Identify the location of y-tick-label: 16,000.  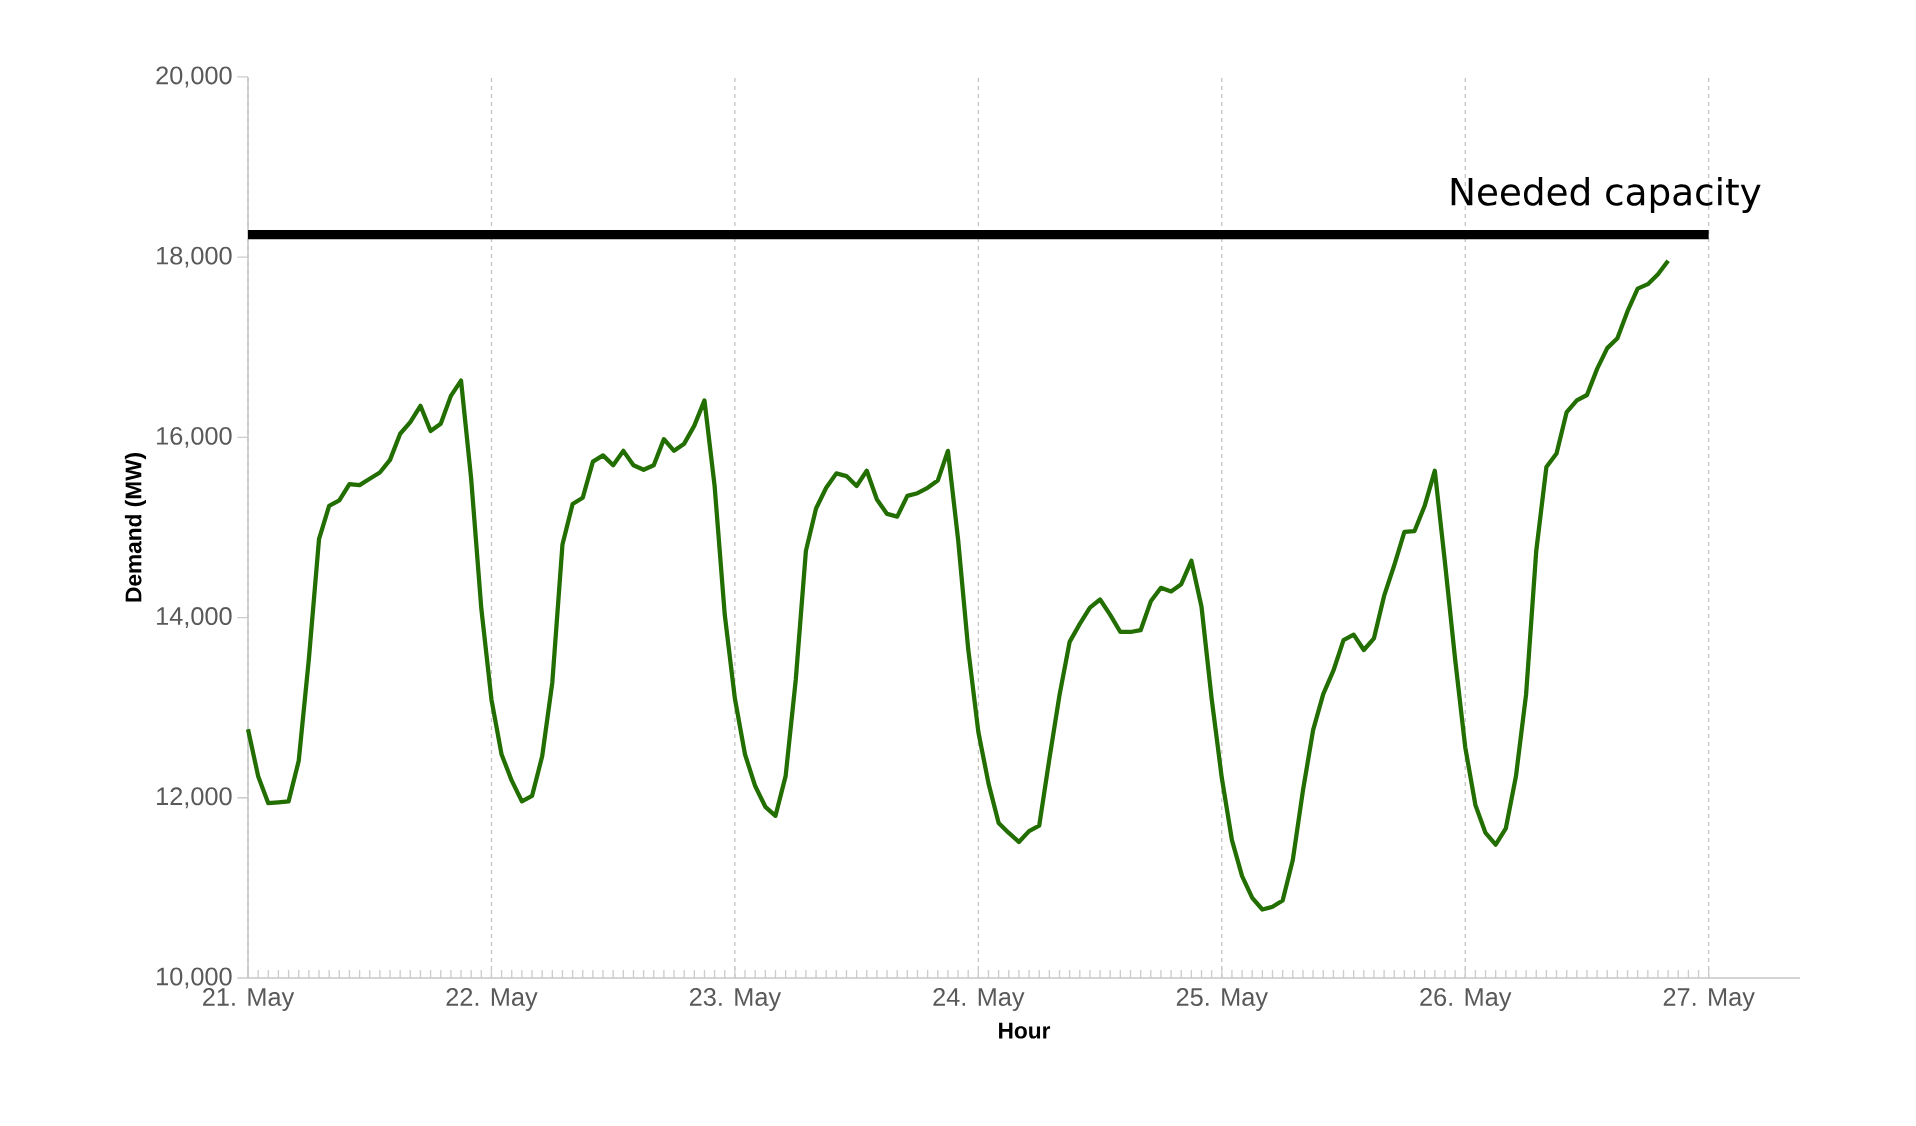
(194, 437).